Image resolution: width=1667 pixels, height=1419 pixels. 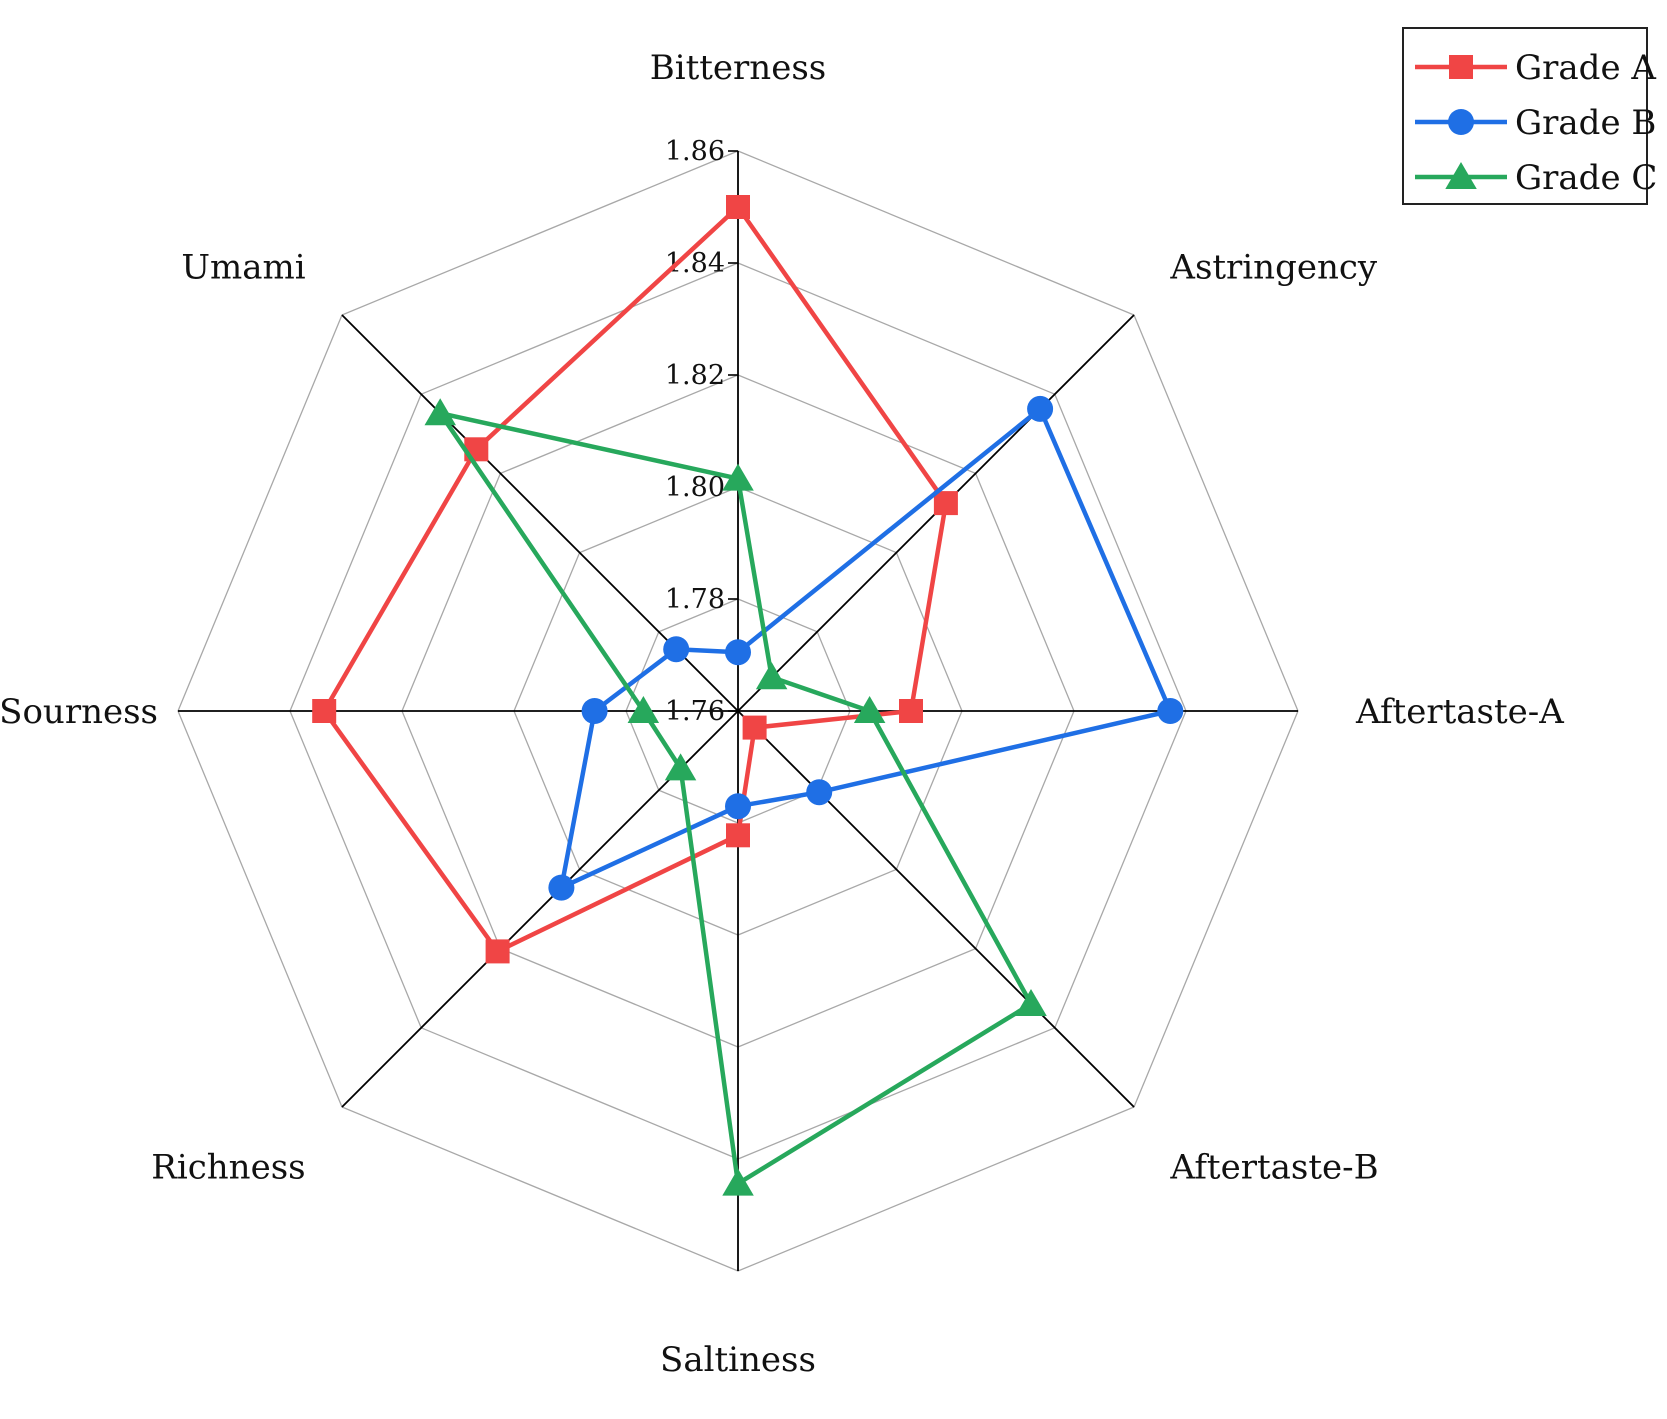 I want to click on point-grade-b-astringency, so click(x=1040, y=408).